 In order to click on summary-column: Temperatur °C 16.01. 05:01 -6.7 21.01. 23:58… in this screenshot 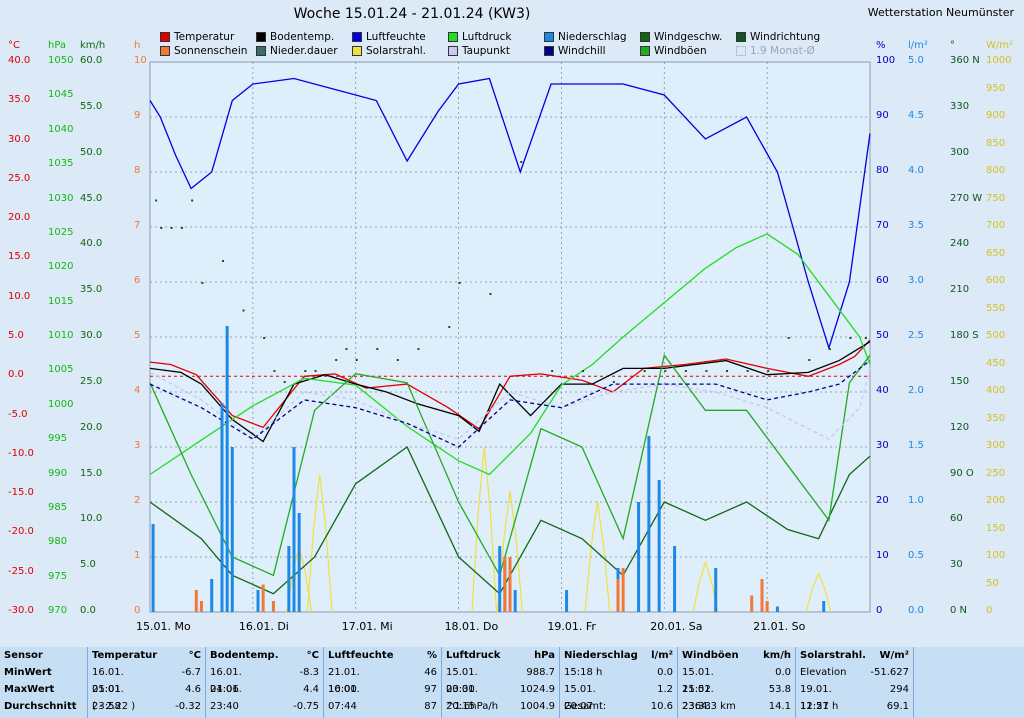, I will do `click(147, 682)`.